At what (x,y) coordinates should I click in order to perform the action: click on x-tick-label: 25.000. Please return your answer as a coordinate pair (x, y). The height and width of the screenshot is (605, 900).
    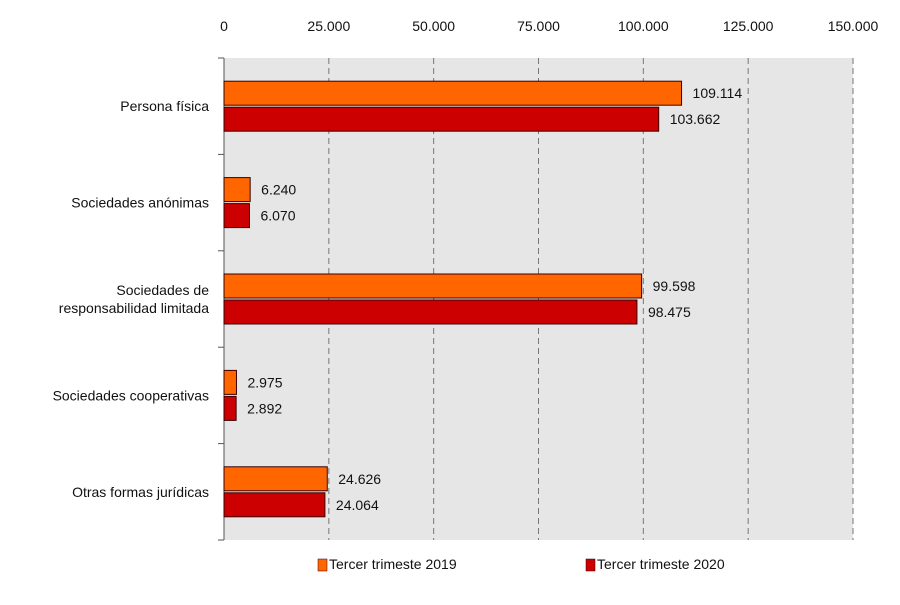
    Looking at the image, I should click on (328, 26).